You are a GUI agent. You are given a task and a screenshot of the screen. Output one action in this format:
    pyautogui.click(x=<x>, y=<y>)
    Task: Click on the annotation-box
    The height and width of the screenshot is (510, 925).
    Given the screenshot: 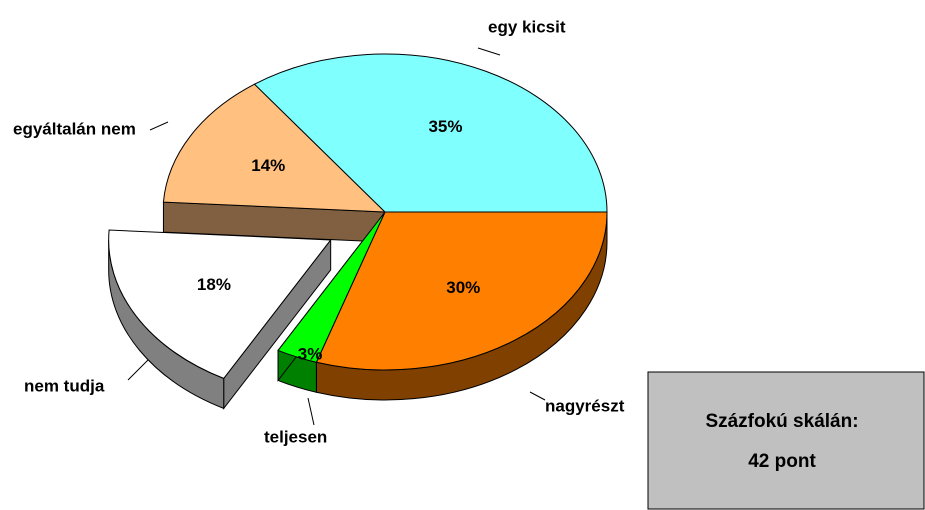 What is the action you would take?
    pyautogui.click(x=786, y=440)
    